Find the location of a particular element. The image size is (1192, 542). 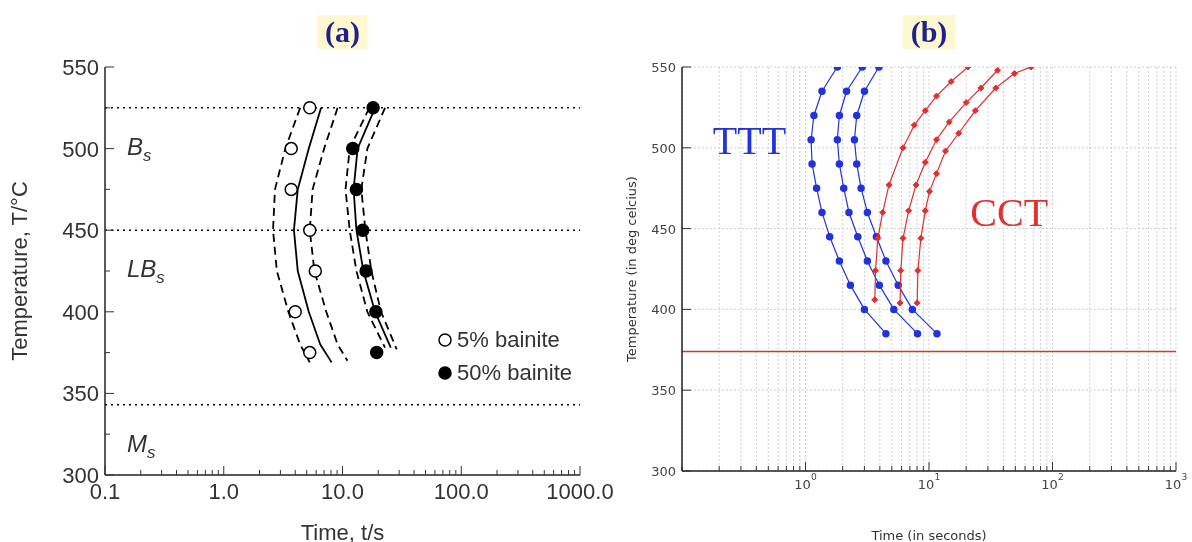

series-label: CCT is located at coordinates (1009, 212).